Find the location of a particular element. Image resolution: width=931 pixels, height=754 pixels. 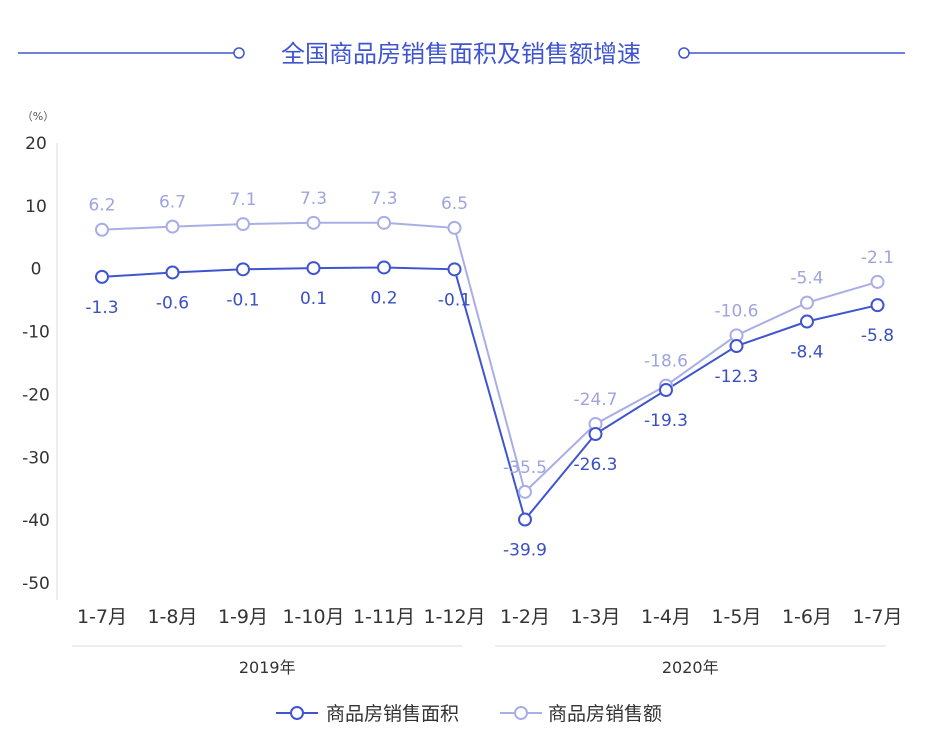

y-tick-label: -30 is located at coordinates (36, 458).